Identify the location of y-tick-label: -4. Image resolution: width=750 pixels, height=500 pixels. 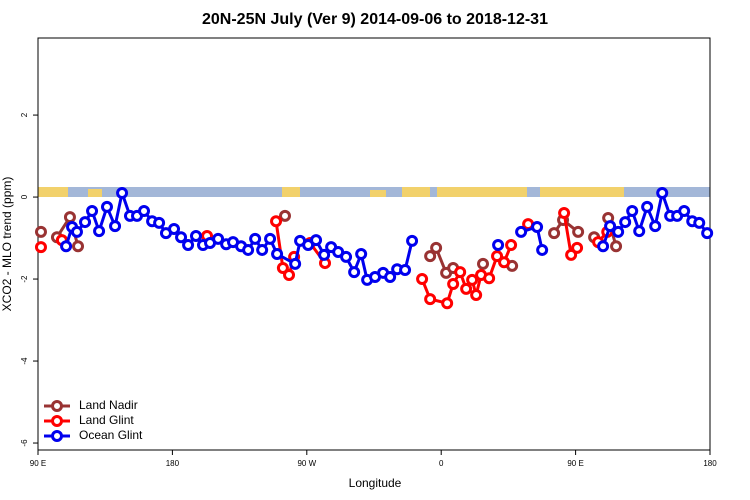
(24, 361).